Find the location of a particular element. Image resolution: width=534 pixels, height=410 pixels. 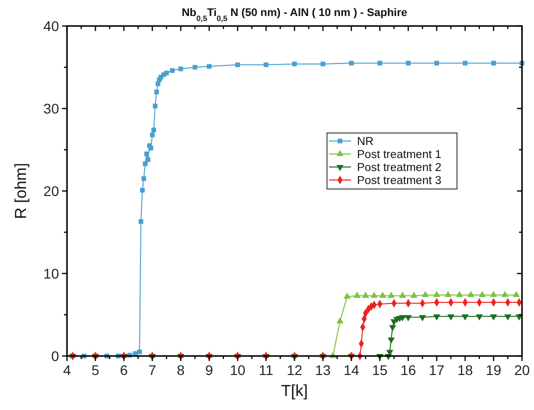

x-tick-label: 4 is located at coordinates (67, 370).